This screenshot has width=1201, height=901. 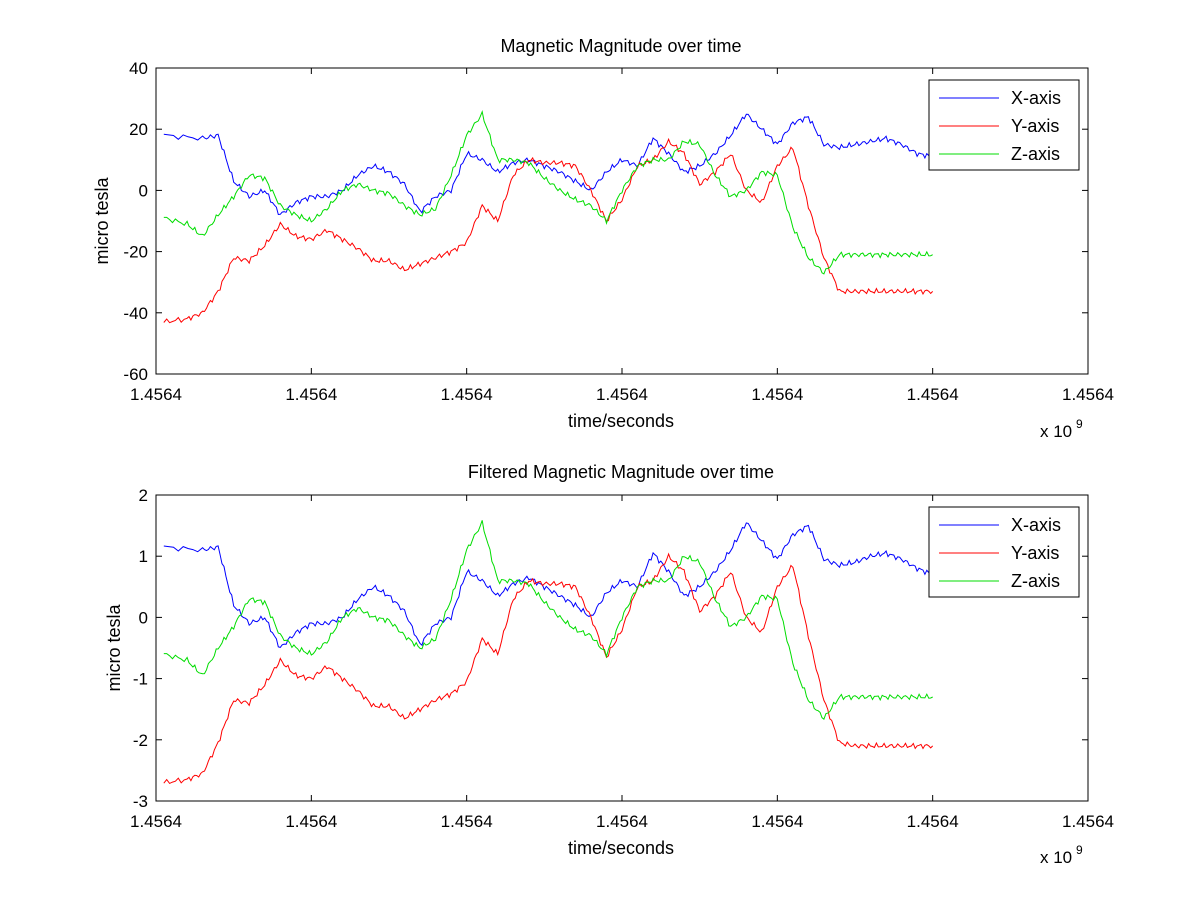 I want to click on y-tick-label: -1, so click(x=140, y=679).